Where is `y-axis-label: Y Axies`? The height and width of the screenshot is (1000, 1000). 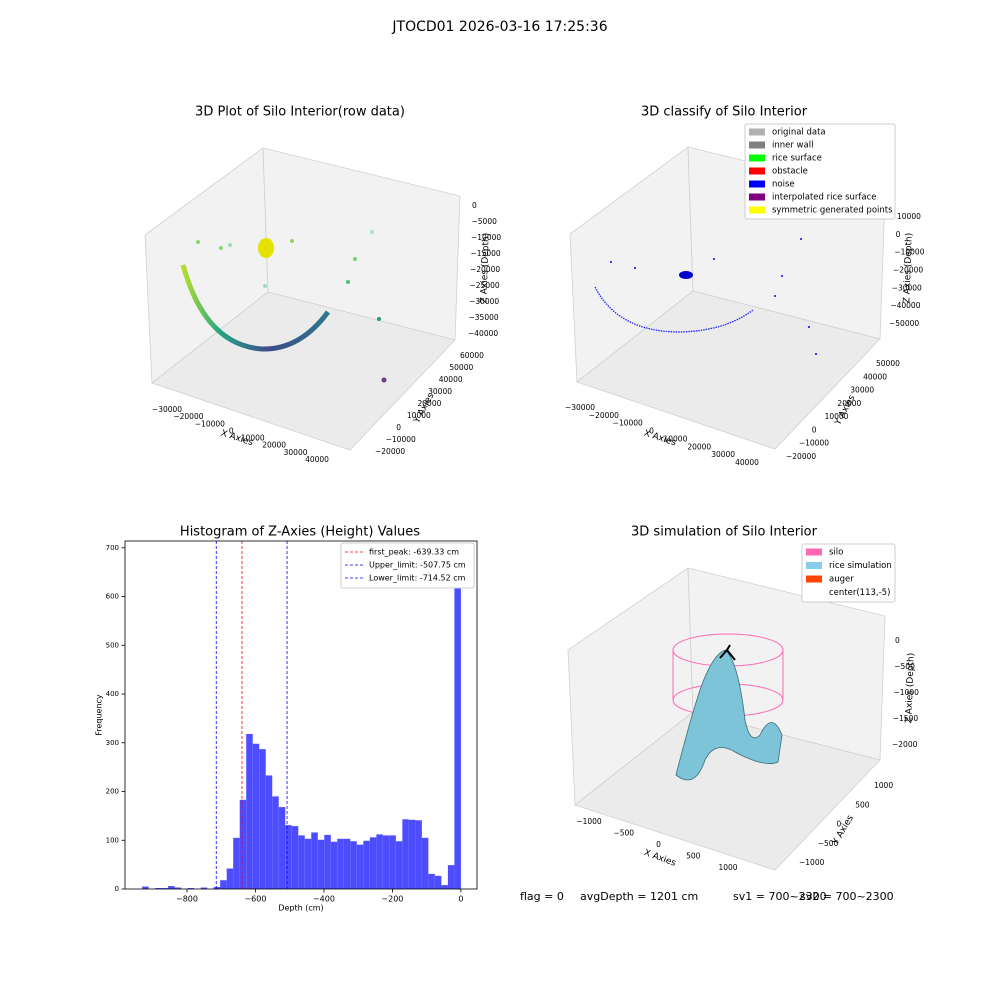 y-axis-label: Y Axies is located at coordinates (424, 408).